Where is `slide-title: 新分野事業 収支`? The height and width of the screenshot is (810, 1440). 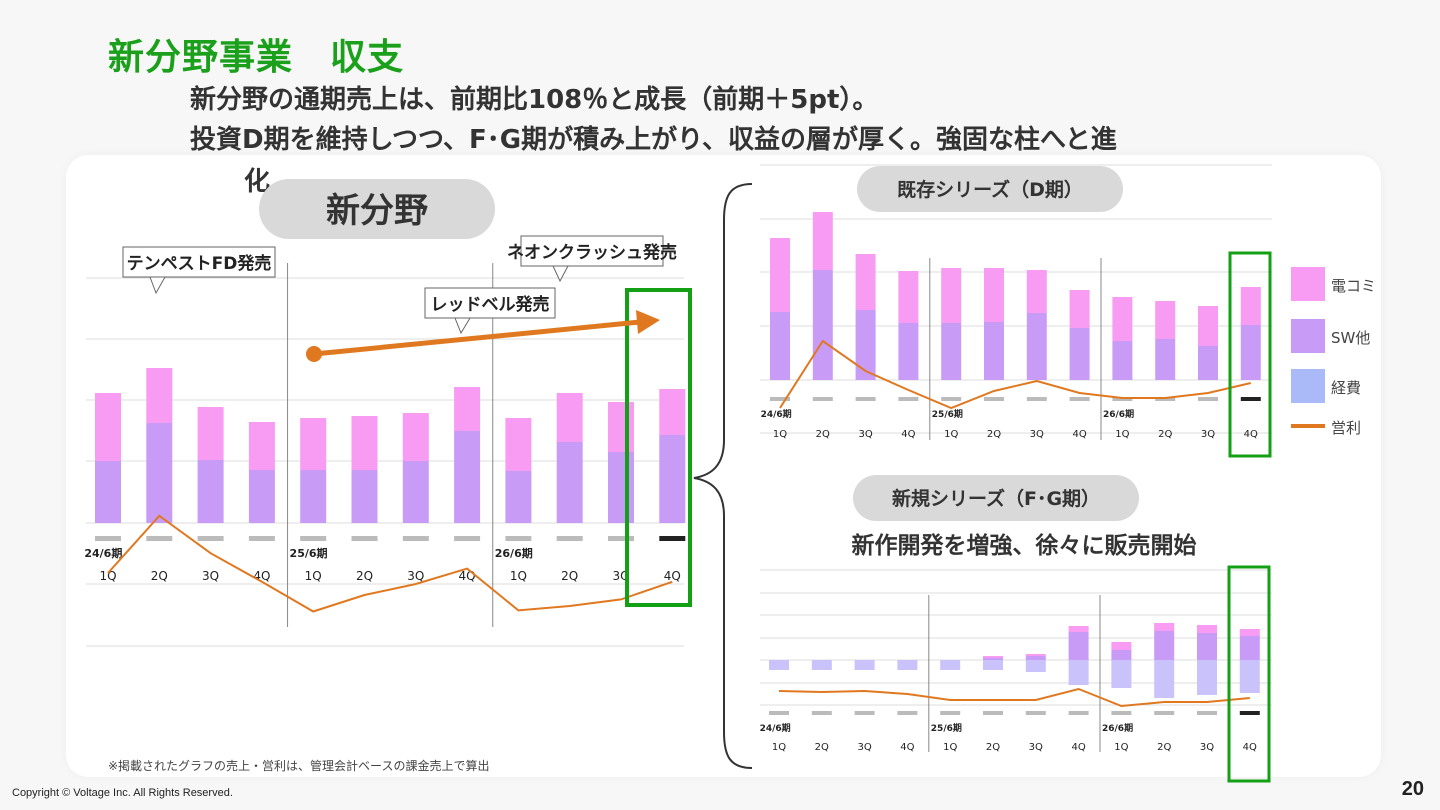 slide-title: 新分野事業 収支 is located at coordinates (256, 57).